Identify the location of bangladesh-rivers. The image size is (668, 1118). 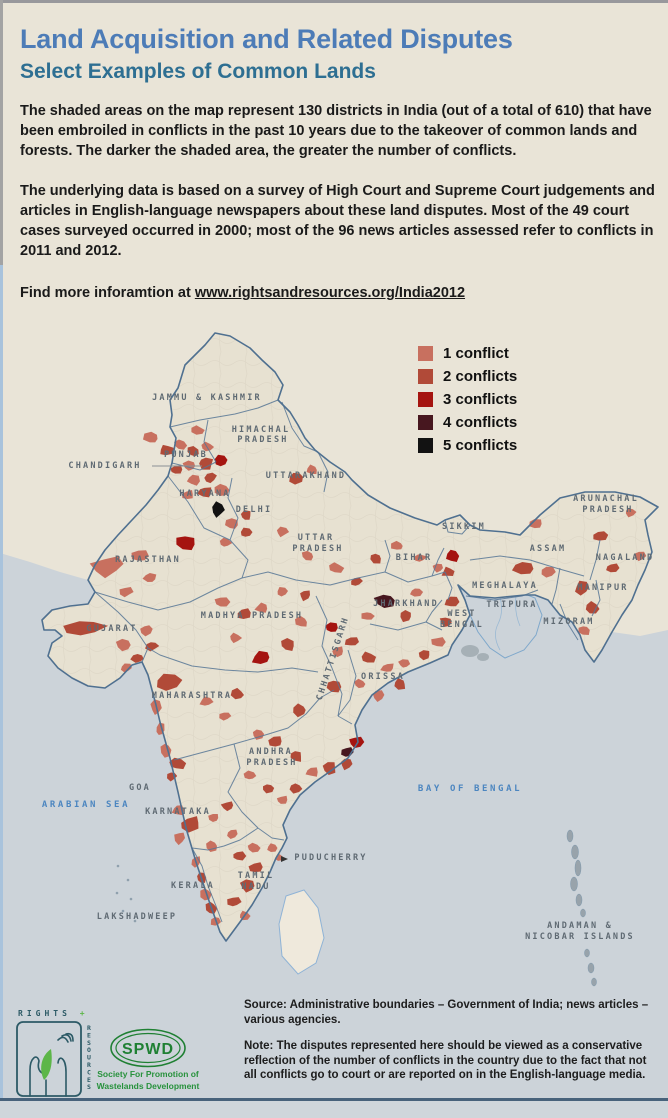
(508, 623).